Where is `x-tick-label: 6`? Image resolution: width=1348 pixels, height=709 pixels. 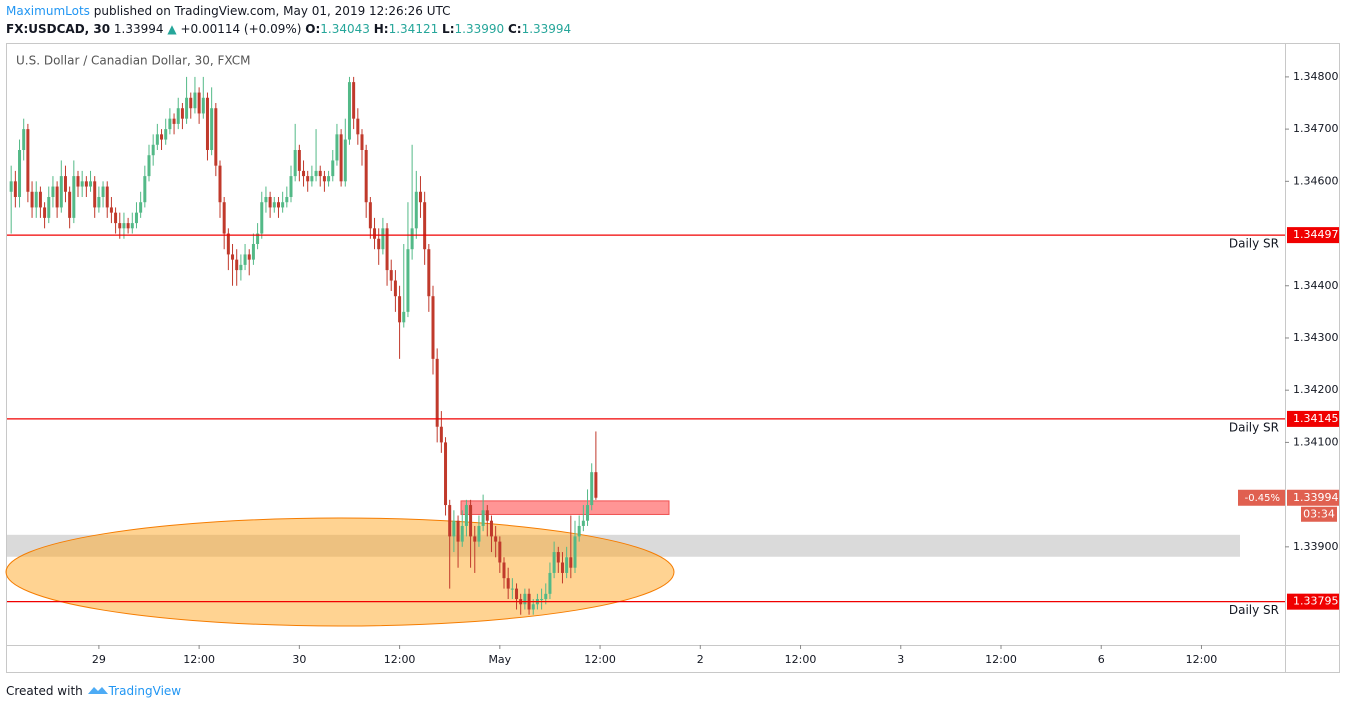 x-tick-label: 6 is located at coordinates (1101, 659).